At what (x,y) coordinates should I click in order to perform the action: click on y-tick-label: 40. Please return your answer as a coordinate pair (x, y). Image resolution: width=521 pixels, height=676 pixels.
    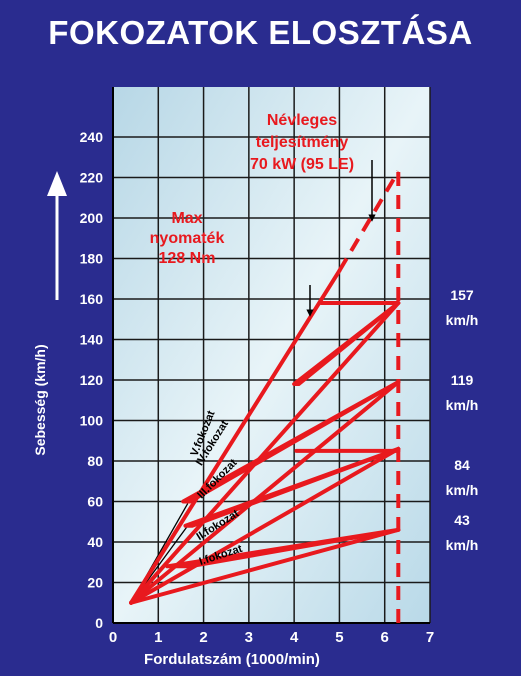
    Looking at the image, I should click on (95, 542).